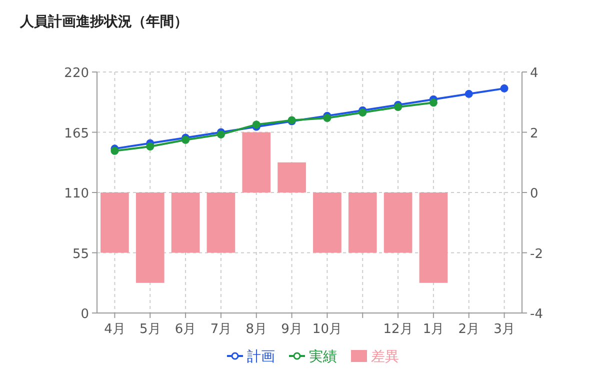  I want to click on x-tick-label: 7月, so click(221, 329).